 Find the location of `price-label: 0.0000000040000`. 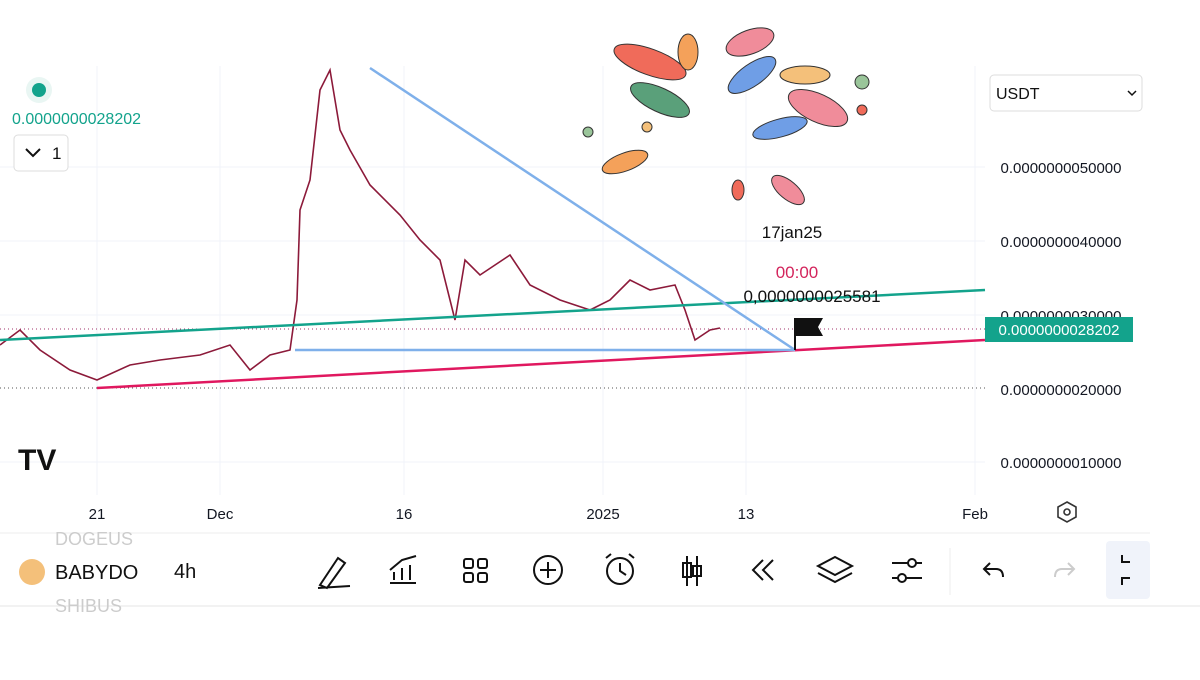

price-label: 0.0000000040000 is located at coordinates (1061, 242).